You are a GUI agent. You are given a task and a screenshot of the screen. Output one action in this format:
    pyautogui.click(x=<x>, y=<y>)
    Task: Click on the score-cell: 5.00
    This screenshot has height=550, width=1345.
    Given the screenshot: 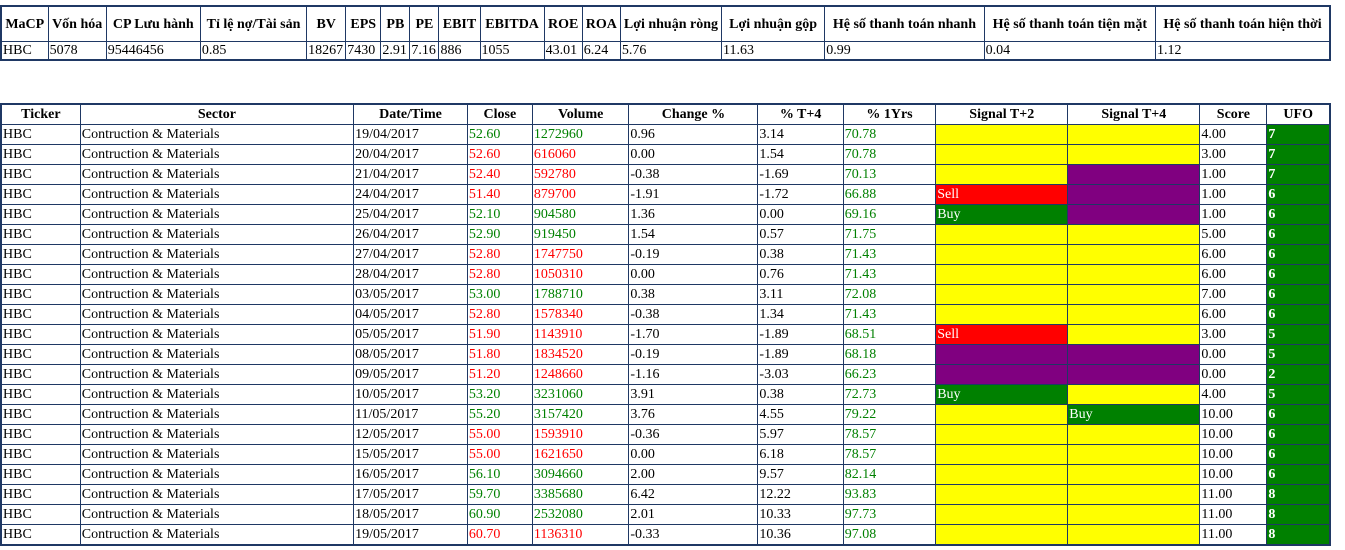 What is the action you would take?
    pyautogui.click(x=1233, y=234)
    